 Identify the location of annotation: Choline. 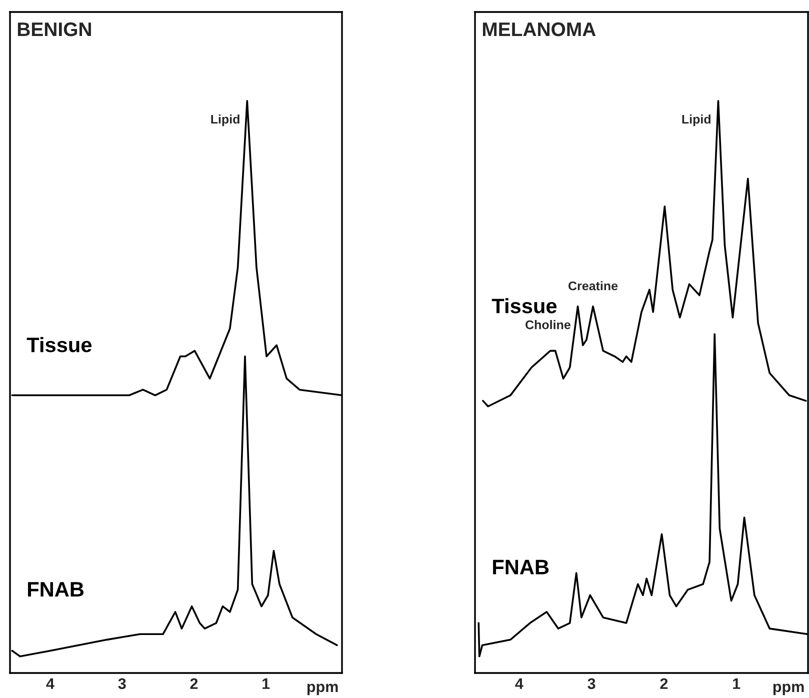
(548, 325).